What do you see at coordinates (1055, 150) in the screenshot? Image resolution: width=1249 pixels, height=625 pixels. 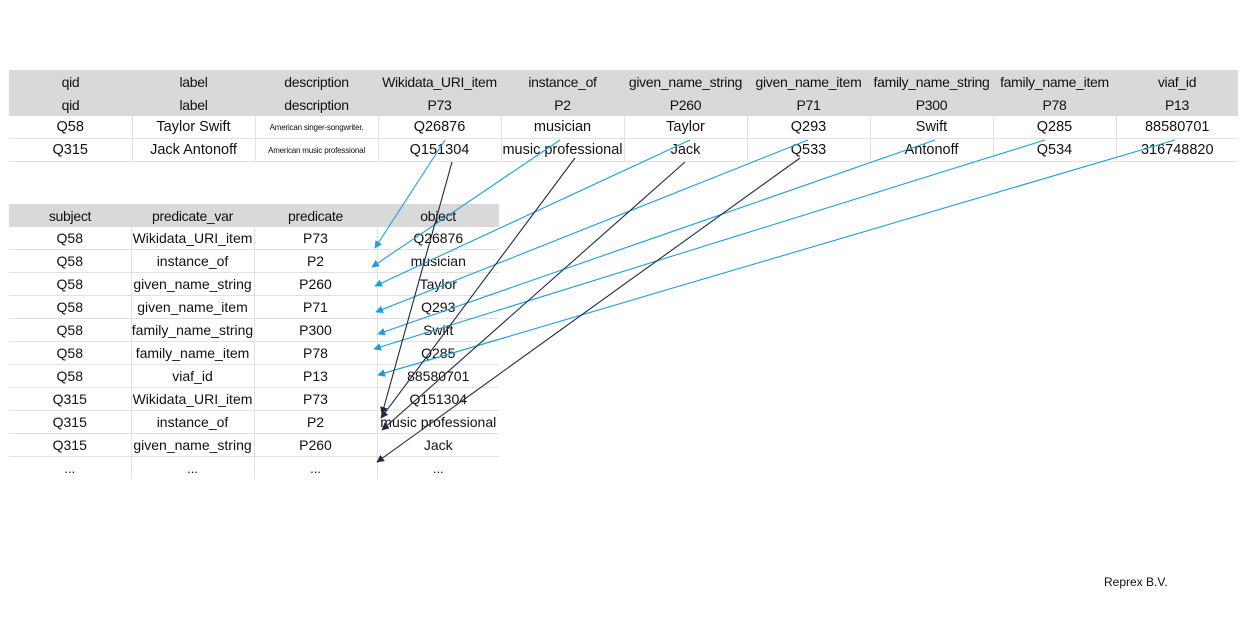 I see `wide-cell: Q534` at bounding box center [1055, 150].